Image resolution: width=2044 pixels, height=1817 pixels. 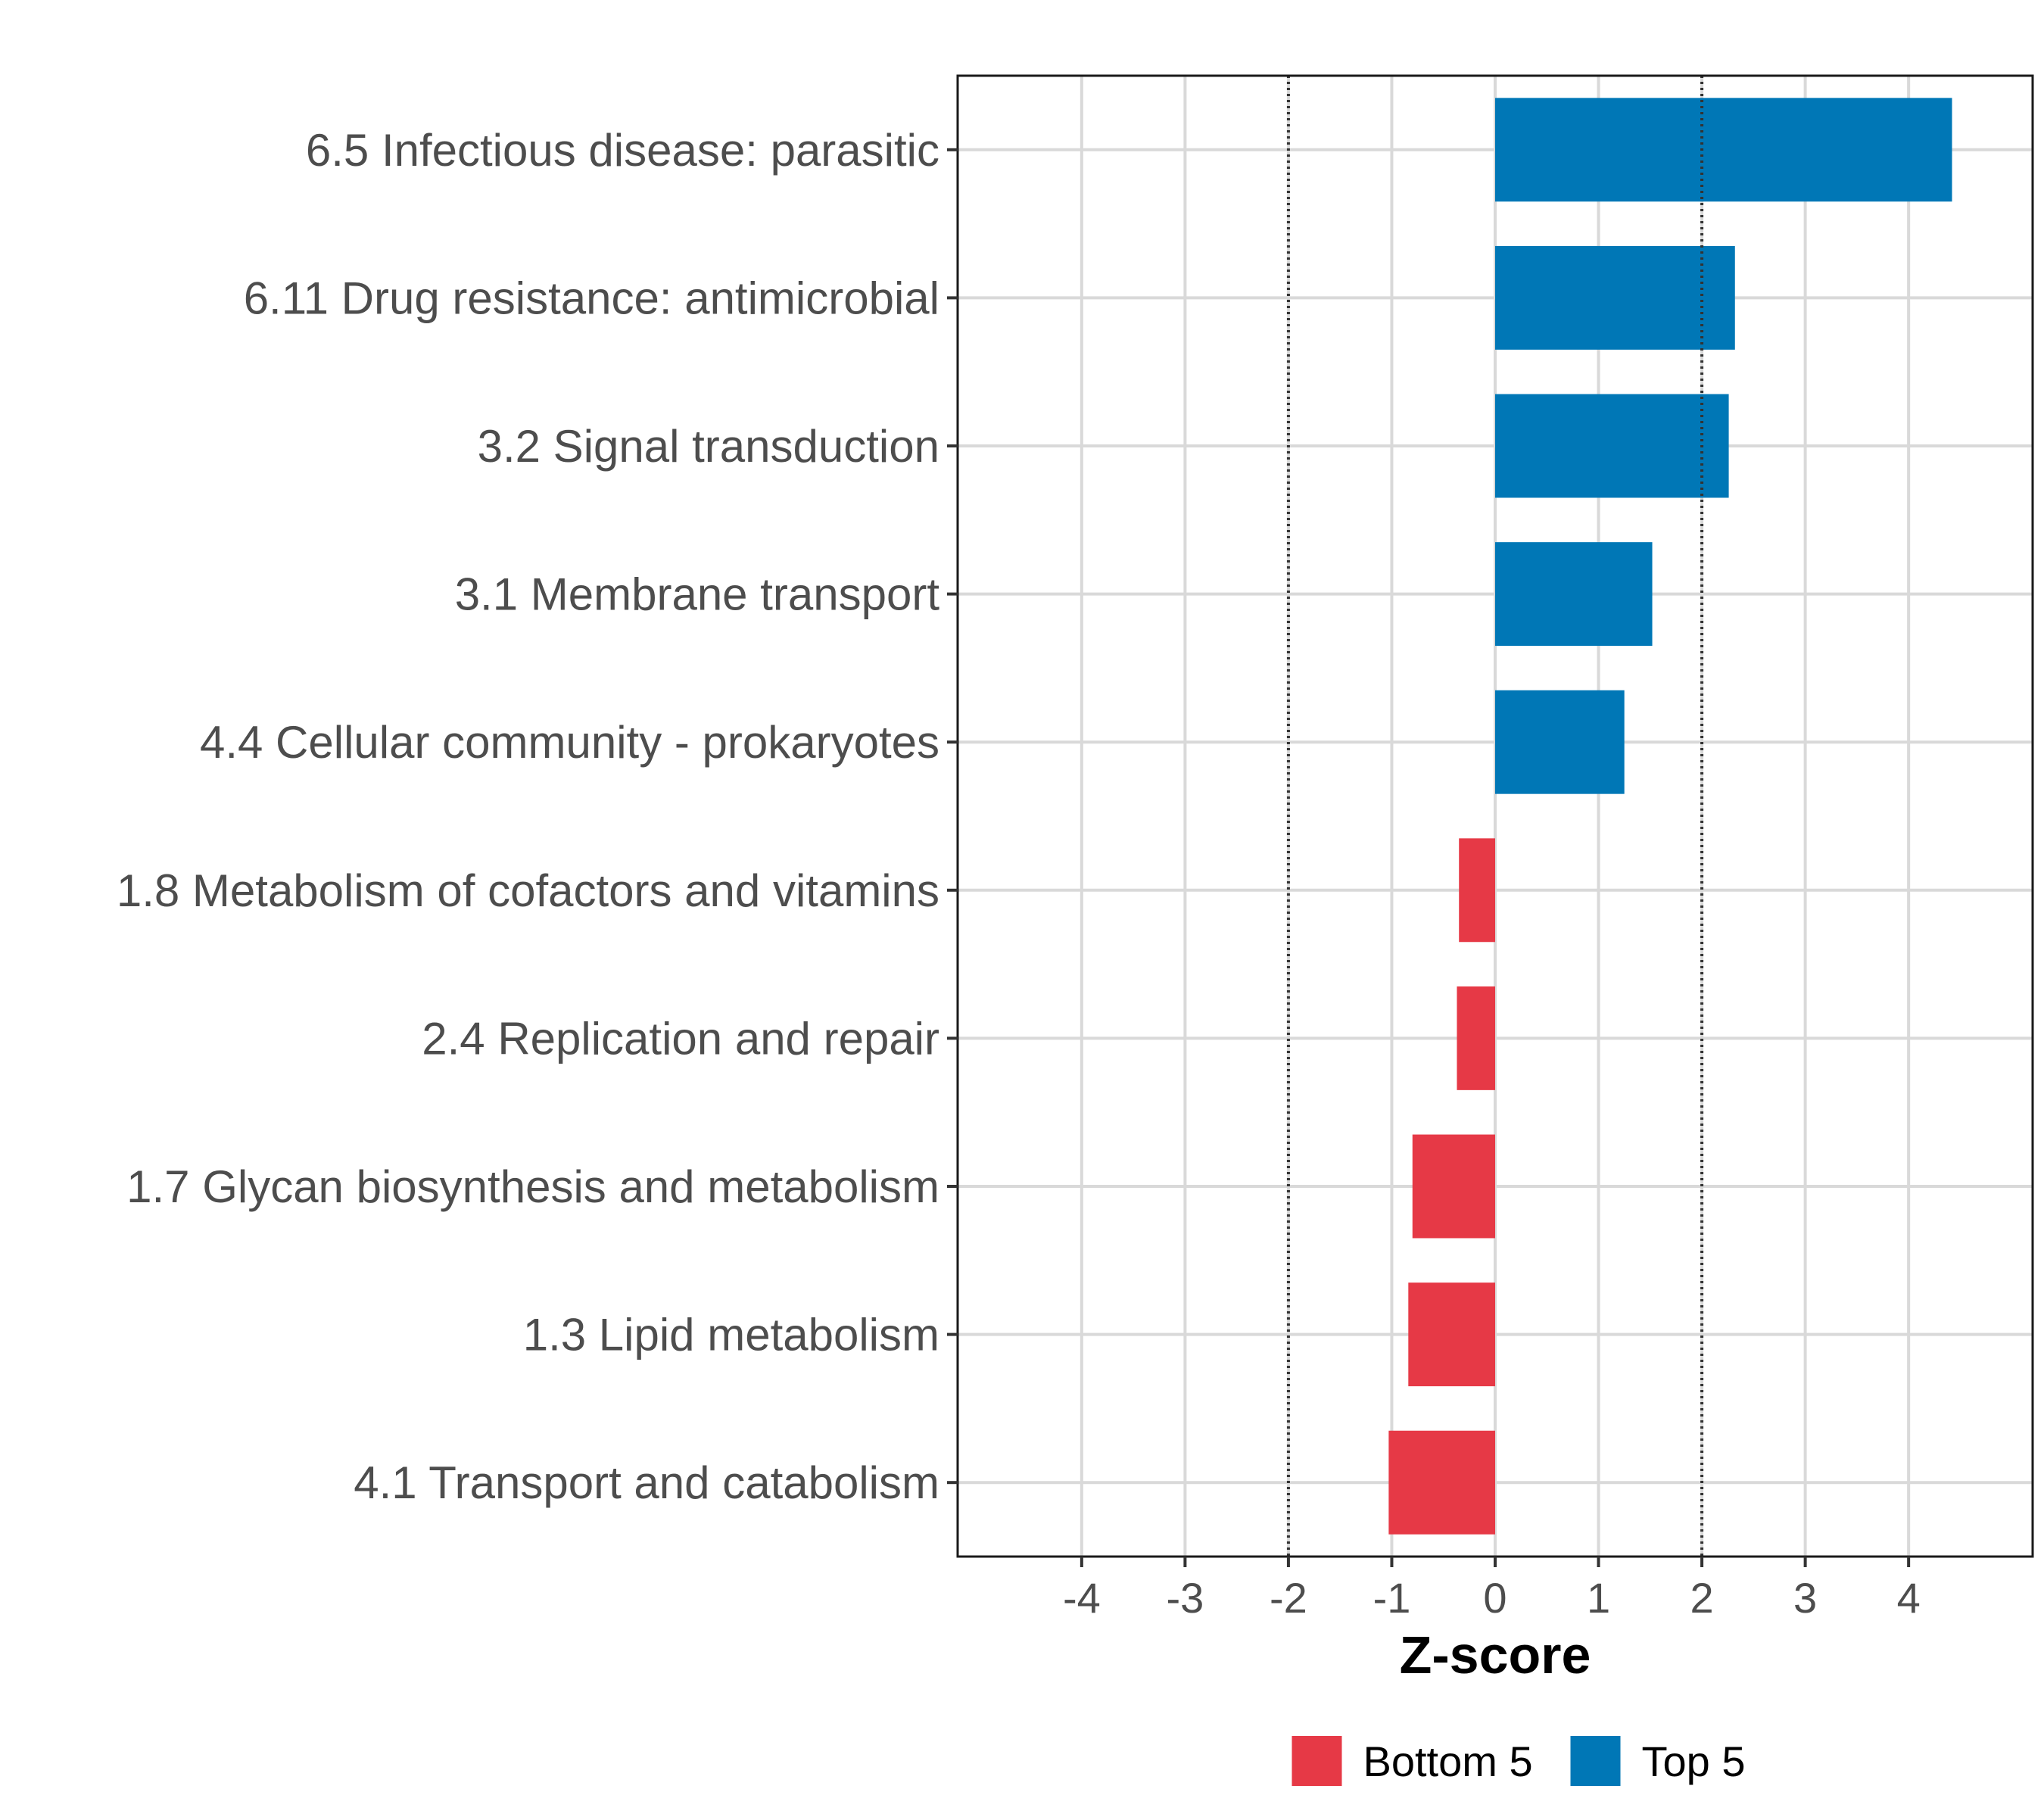 What do you see at coordinates (1185, 1598) in the screenshot?
I see `x-tick-label: -3` at bounding box center [1185, 1598].